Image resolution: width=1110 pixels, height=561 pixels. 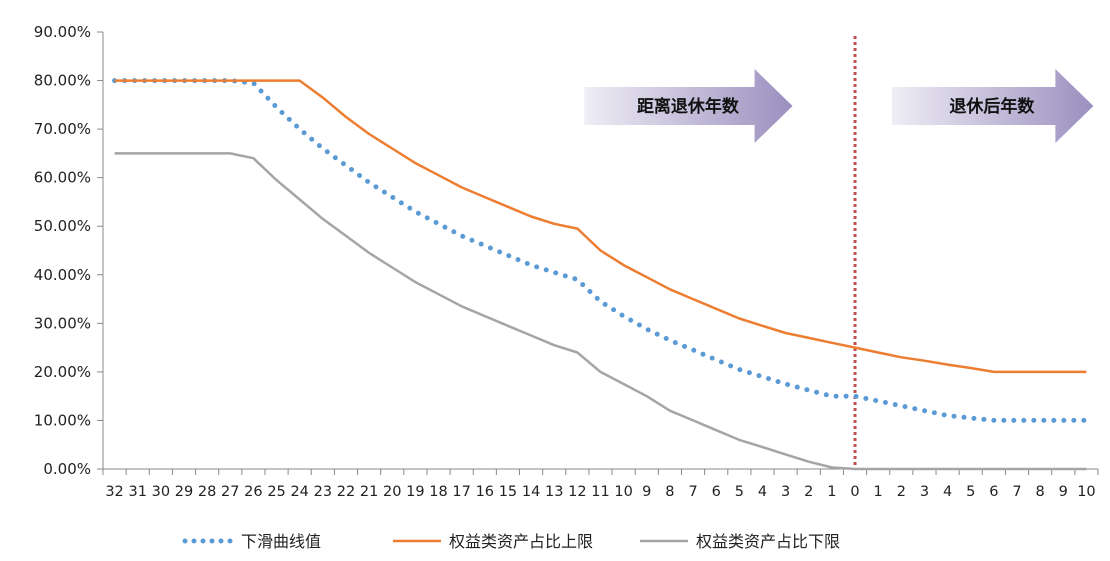 What do you see at coordinates (554, 492) in the screenshot?
I see `x-tick-label: 13` at bounding box center [554, 492].